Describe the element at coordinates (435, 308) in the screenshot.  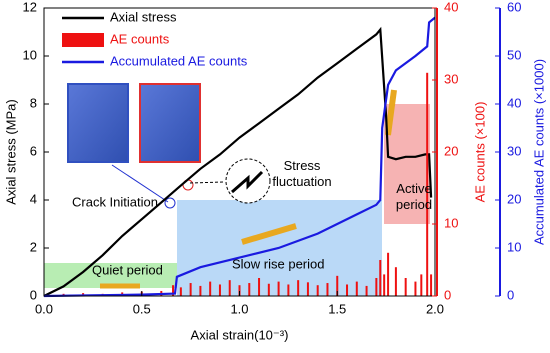
I see `x-tick-label: 2.0` at that location.